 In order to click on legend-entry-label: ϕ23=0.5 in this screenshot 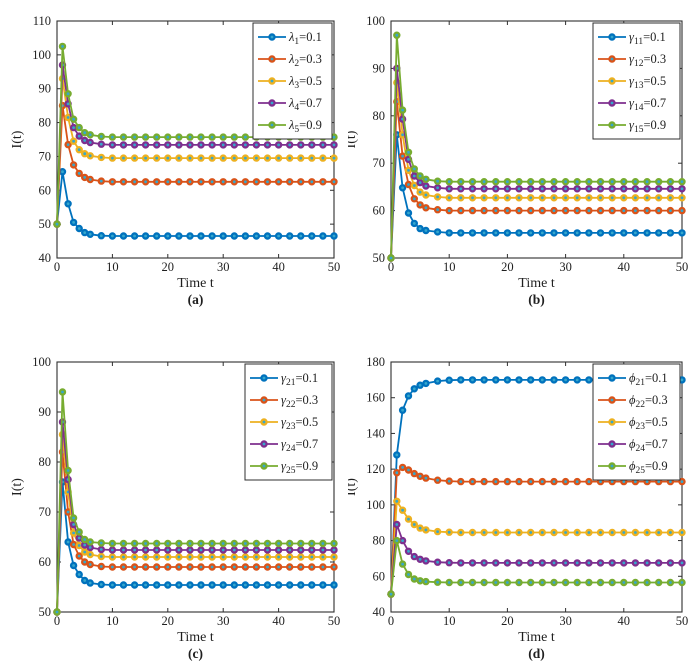, I will do `click(648, 423)`.